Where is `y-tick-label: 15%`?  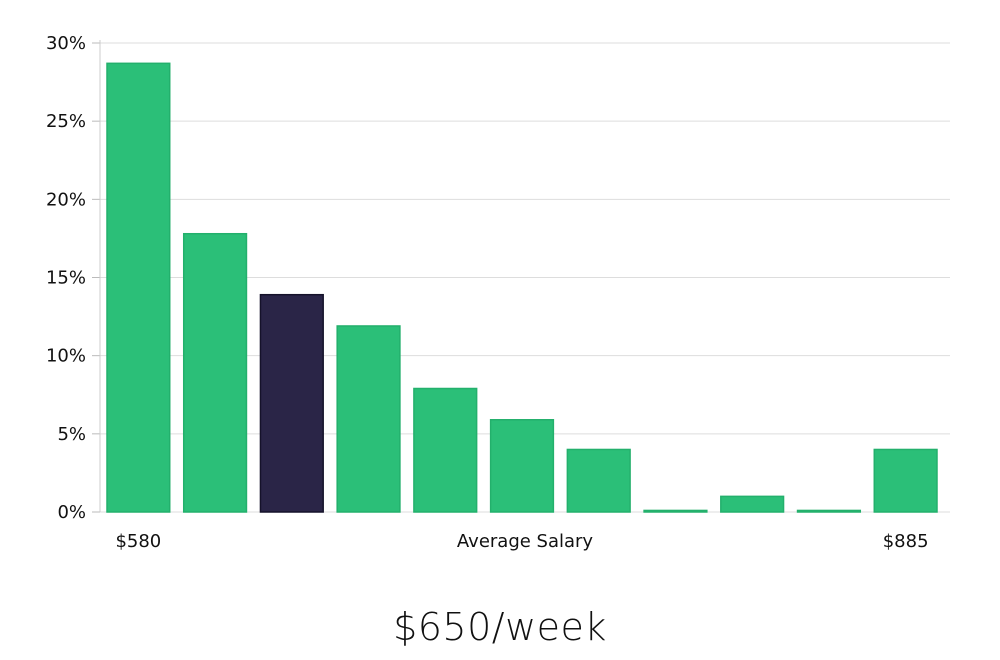 y-tick-label: 15% is located at coordinates (66, 278).